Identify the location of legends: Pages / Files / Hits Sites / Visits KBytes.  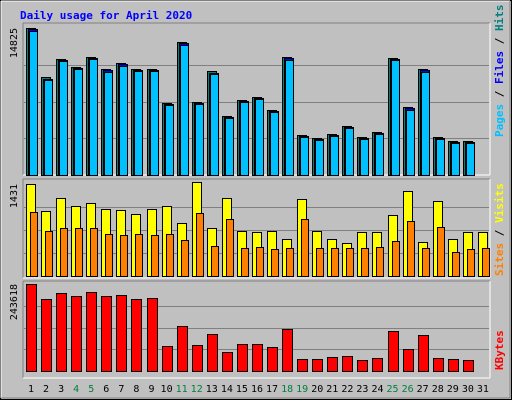
(499, 188).